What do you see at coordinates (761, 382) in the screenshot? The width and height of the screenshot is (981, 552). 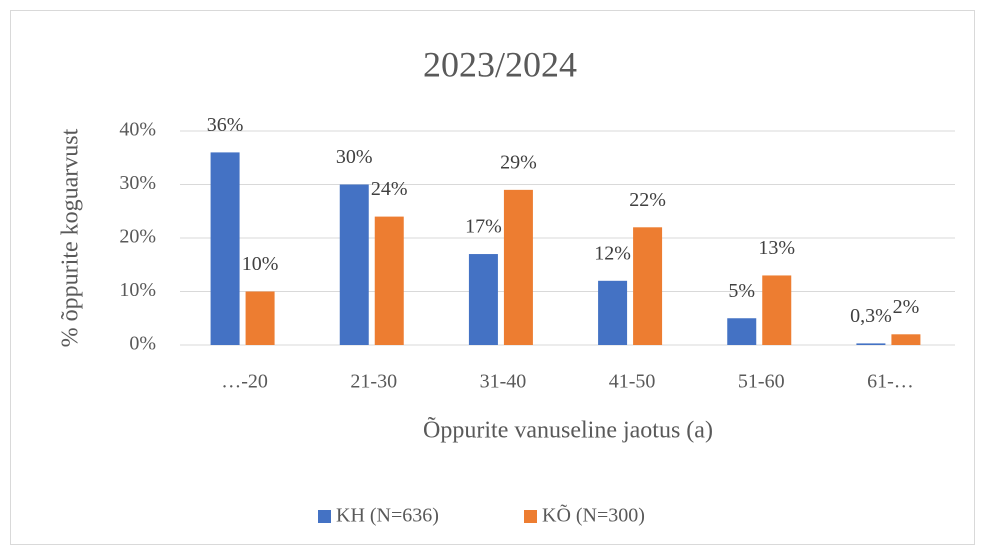 I see `x-tick-label: 51-60` at bounding box center [761, 382].